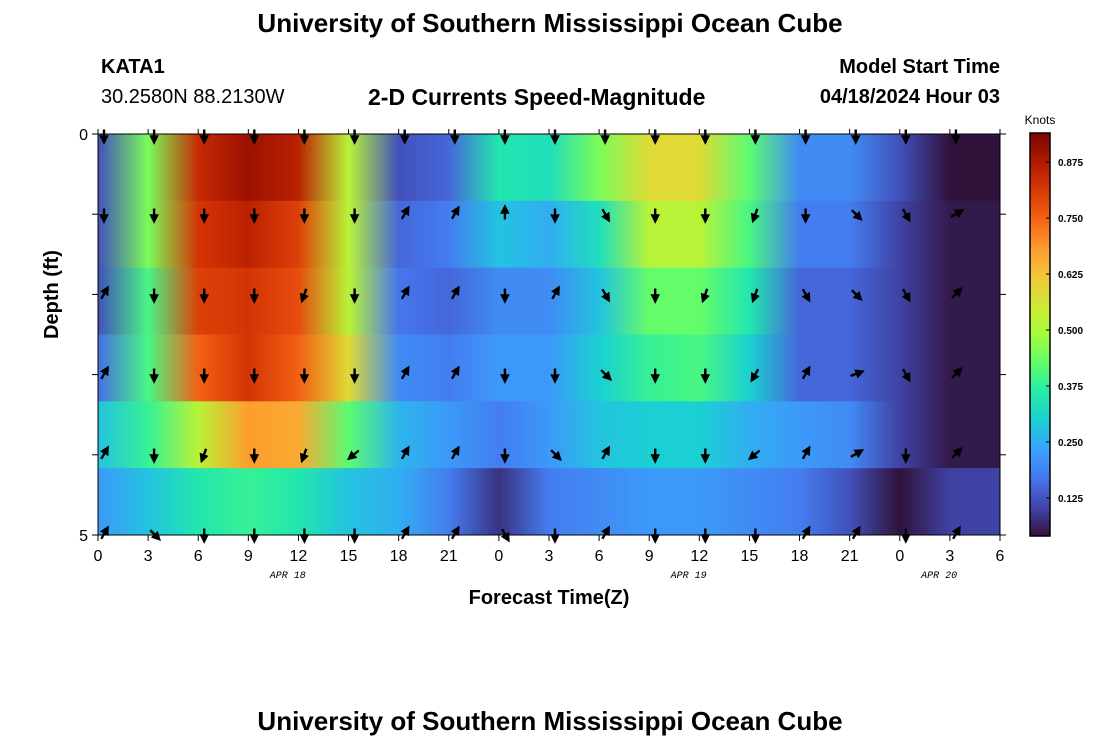  What do you see at coordinates (549, 598) in the screenshot?
I see `x-axis-title: Forecast Time(Z)` at bounding box center [549, 598].